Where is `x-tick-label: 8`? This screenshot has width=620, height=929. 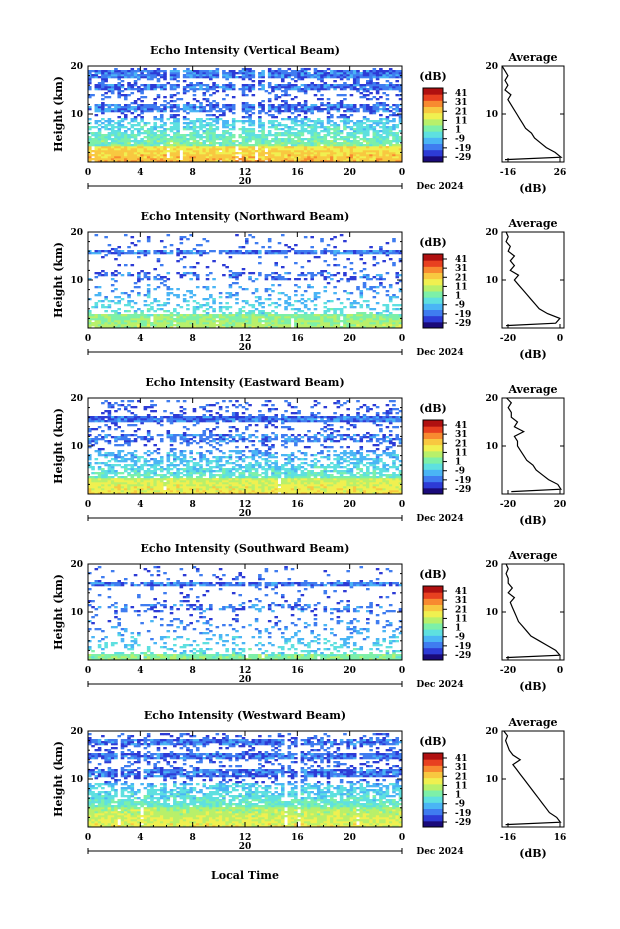
x-tick-label: 8 is located at coordinates (193, 173).